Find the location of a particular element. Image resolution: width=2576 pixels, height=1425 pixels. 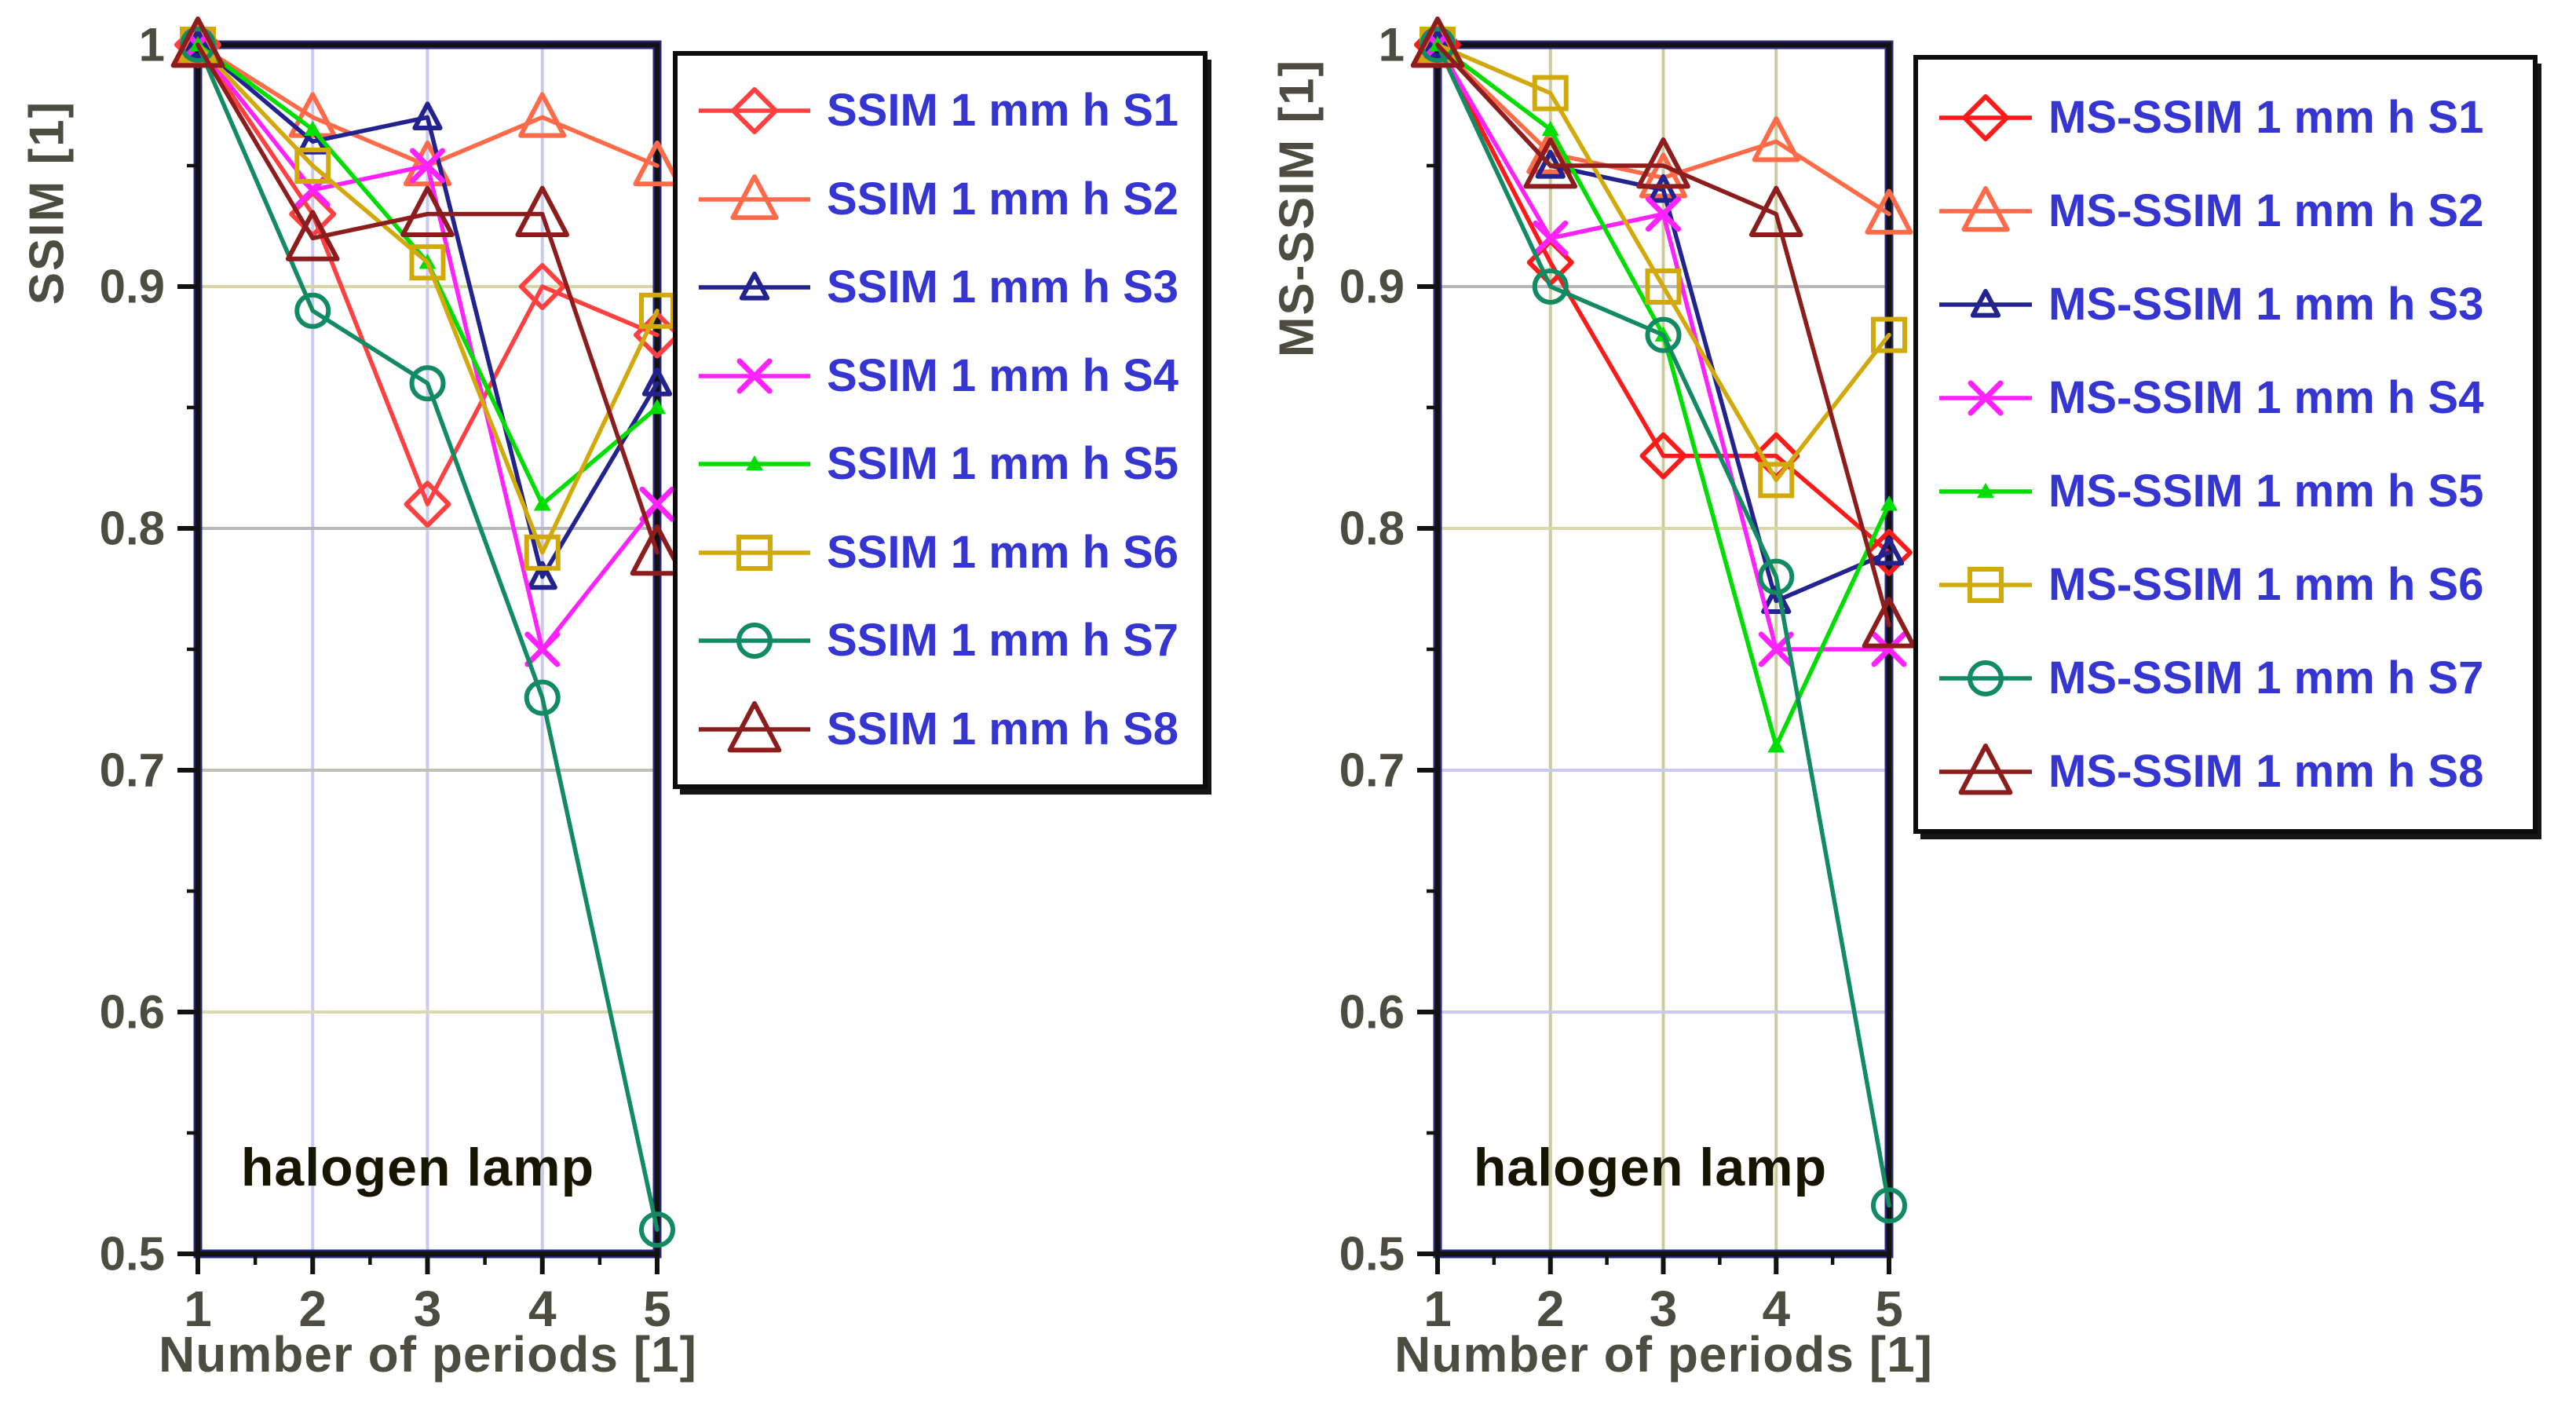

legend-item: MS-SSIM 1 mm h S5 is located at coordinates (2229, 492).